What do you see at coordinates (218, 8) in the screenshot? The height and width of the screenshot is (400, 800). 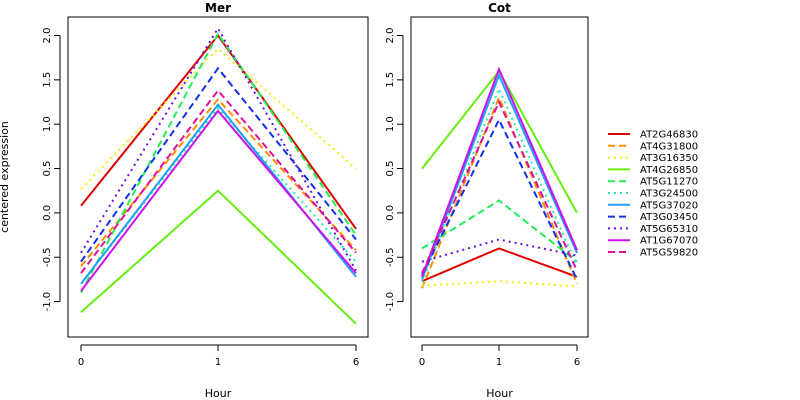 I see `panel-title: Mer` at bounding box center [218, 8].